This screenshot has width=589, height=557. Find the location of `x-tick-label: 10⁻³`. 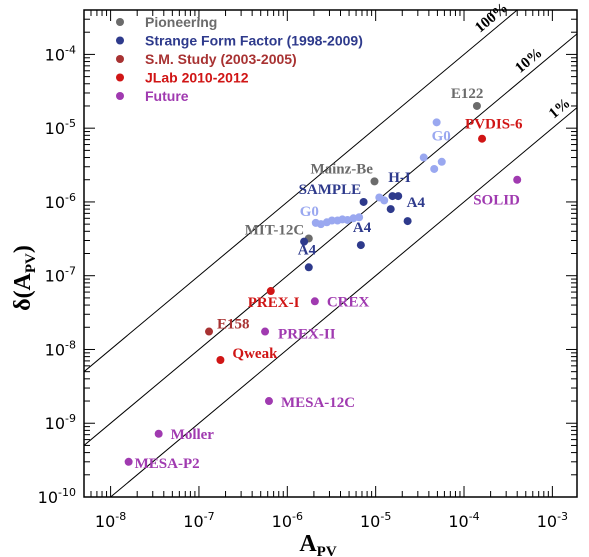

x-tick-label: 10⁻³ is located at coordinates (552, 520).